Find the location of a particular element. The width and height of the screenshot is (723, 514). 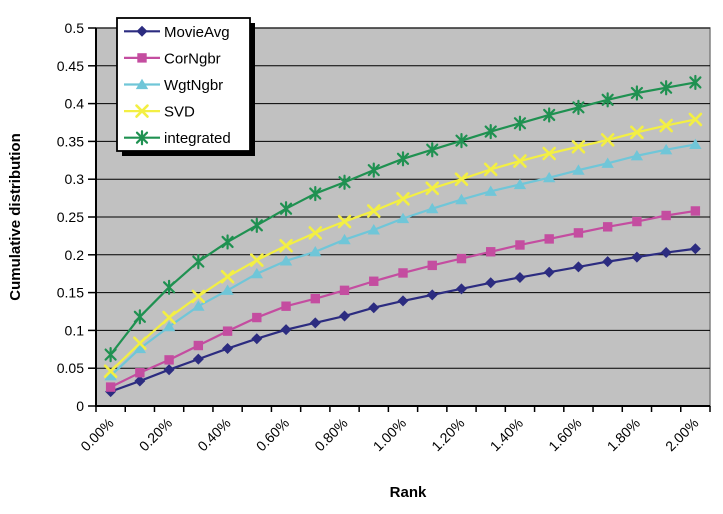

y-tick-label: 0.15 is located at coordinates (70, 293).